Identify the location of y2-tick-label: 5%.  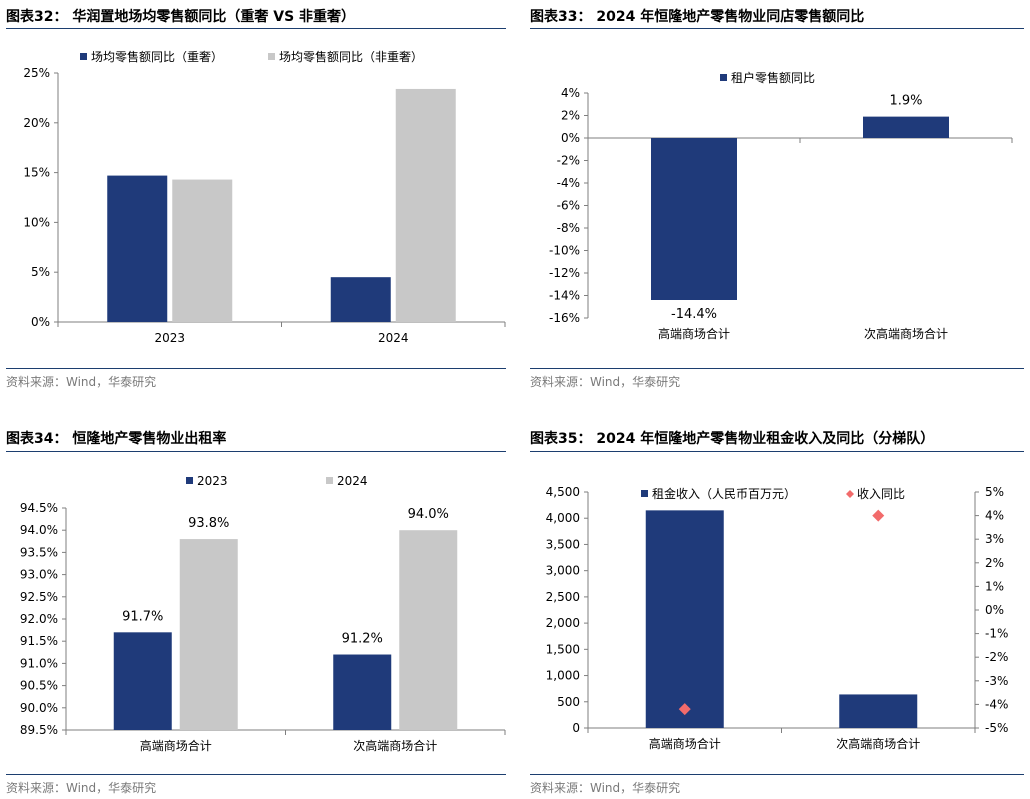
(994, 492).